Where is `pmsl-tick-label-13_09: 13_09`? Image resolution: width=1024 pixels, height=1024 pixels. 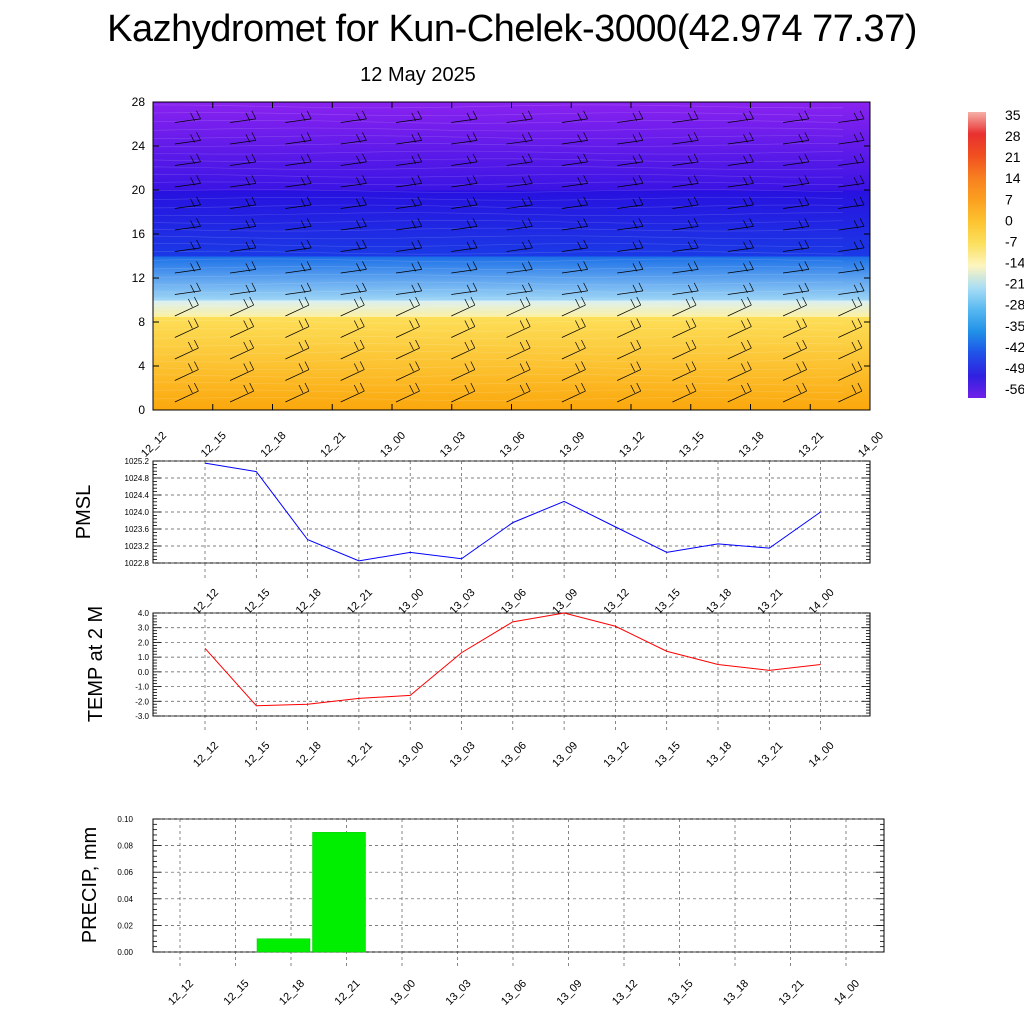 pmsl-tick-label-13_09: 13_09 is located at coordinates (565, 602).